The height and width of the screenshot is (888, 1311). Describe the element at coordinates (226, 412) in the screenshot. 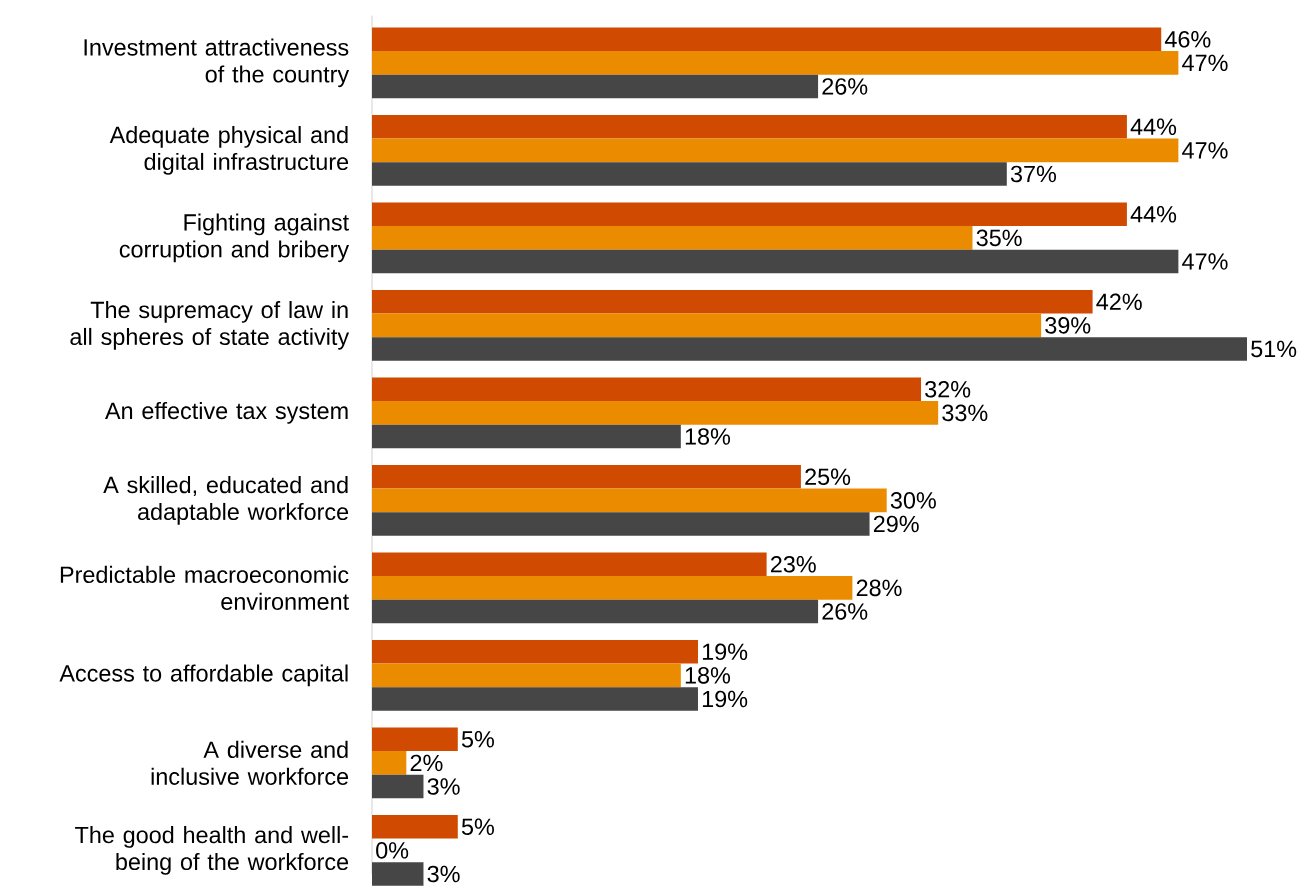

I see `y-tick-label: An effective tax system` at that location.